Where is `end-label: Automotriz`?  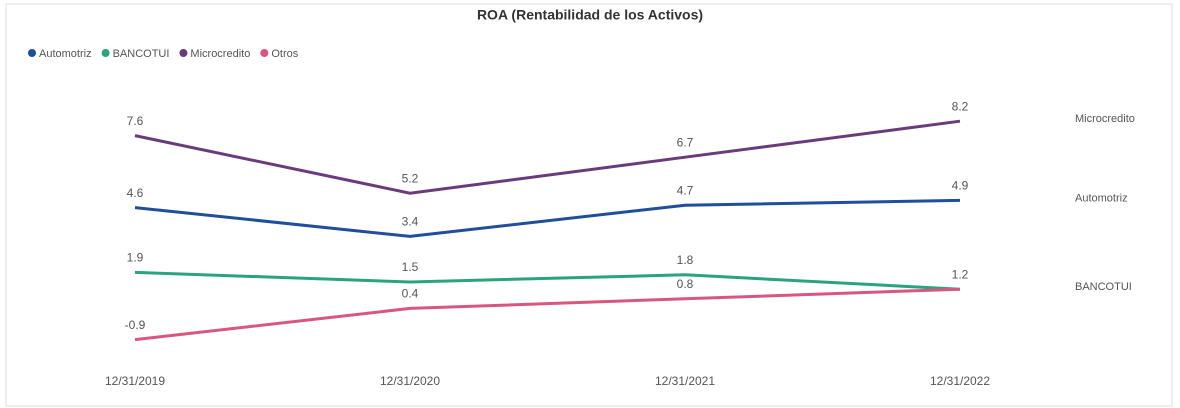 end-label: Automotriz is located at coordinates (1101, 198).